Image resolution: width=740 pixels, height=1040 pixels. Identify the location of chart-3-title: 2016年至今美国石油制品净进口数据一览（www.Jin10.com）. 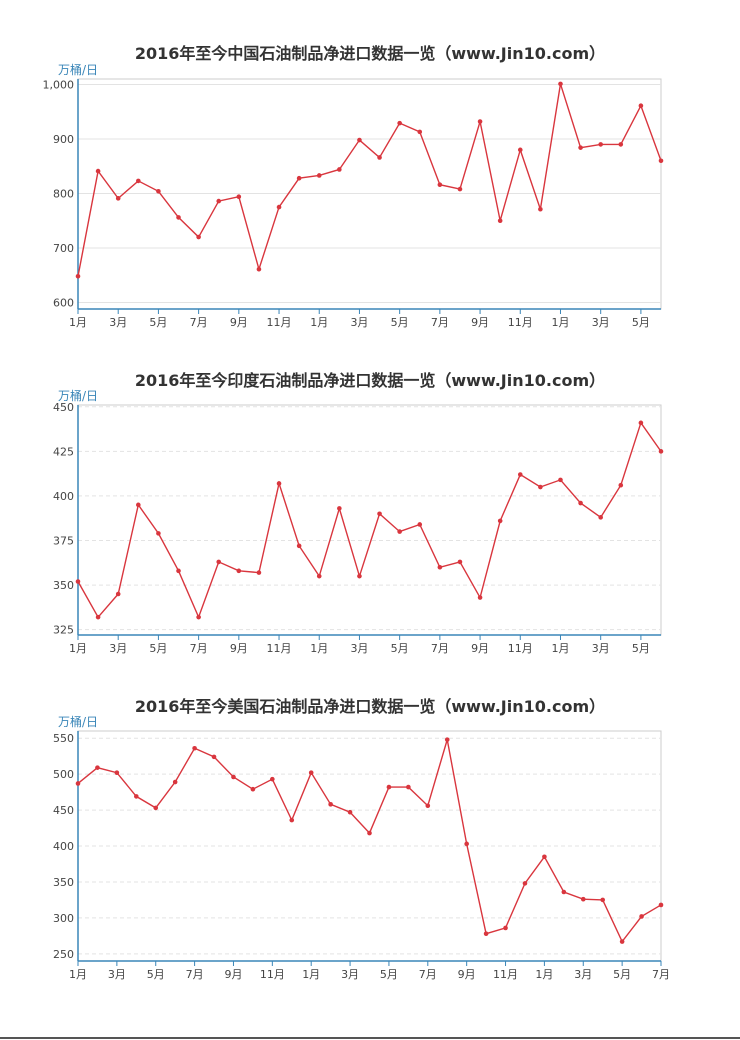
(370, 706).